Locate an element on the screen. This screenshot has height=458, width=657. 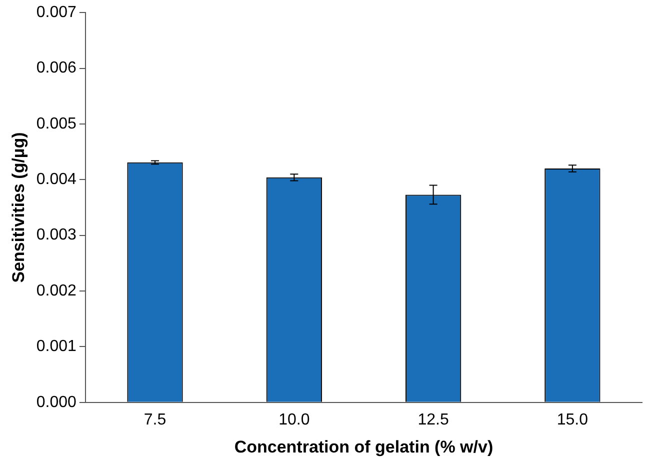
y-tick-label: 0.004 is located at coordinates (56, 179).